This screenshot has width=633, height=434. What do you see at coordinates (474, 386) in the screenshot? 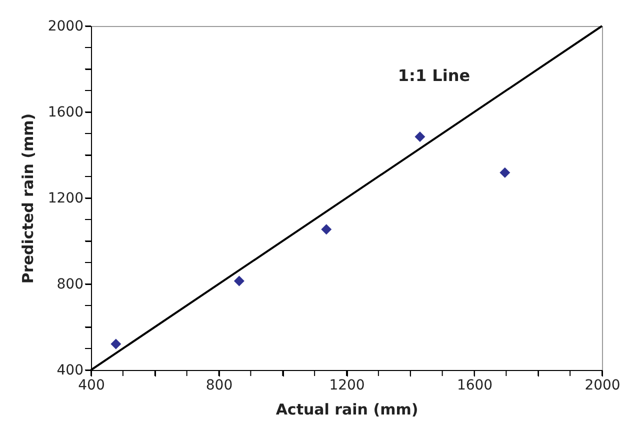
I see `x-tick-label: 1600` at bounding box center [474, 386].